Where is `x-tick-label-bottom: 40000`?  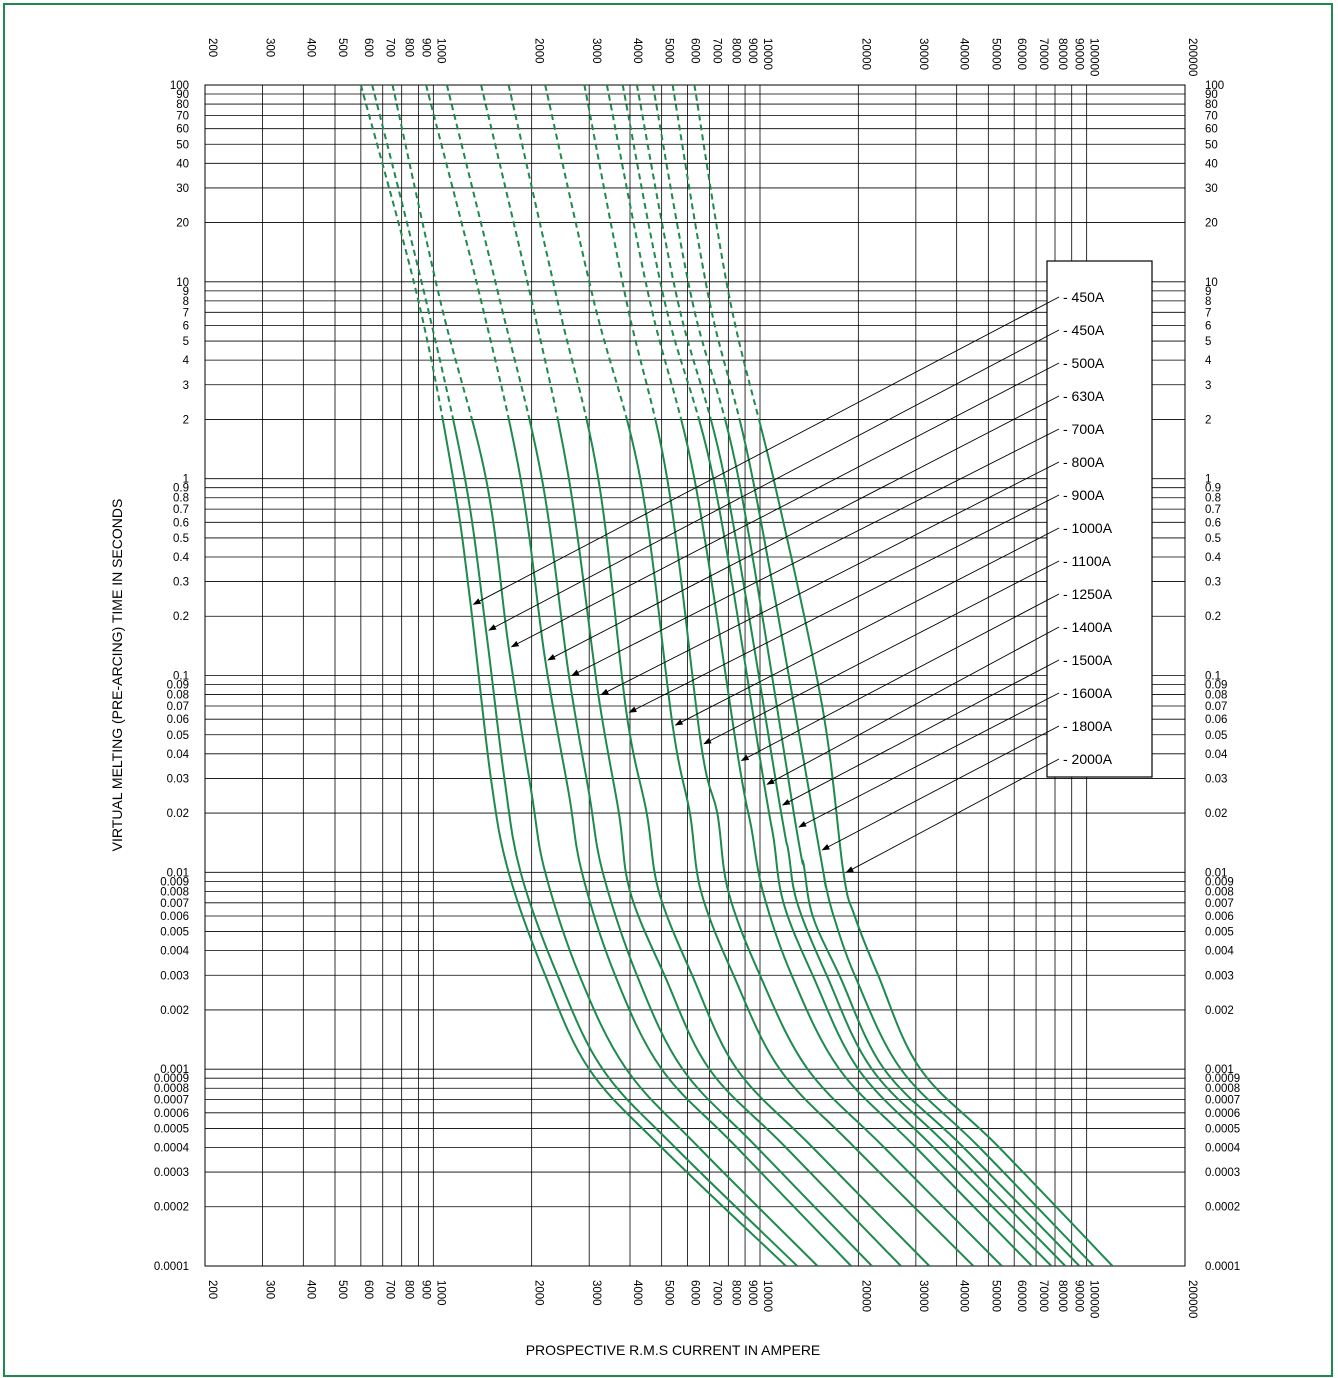
x-tick-label-bottom: 40000 is located at coordinates (964, 1296).